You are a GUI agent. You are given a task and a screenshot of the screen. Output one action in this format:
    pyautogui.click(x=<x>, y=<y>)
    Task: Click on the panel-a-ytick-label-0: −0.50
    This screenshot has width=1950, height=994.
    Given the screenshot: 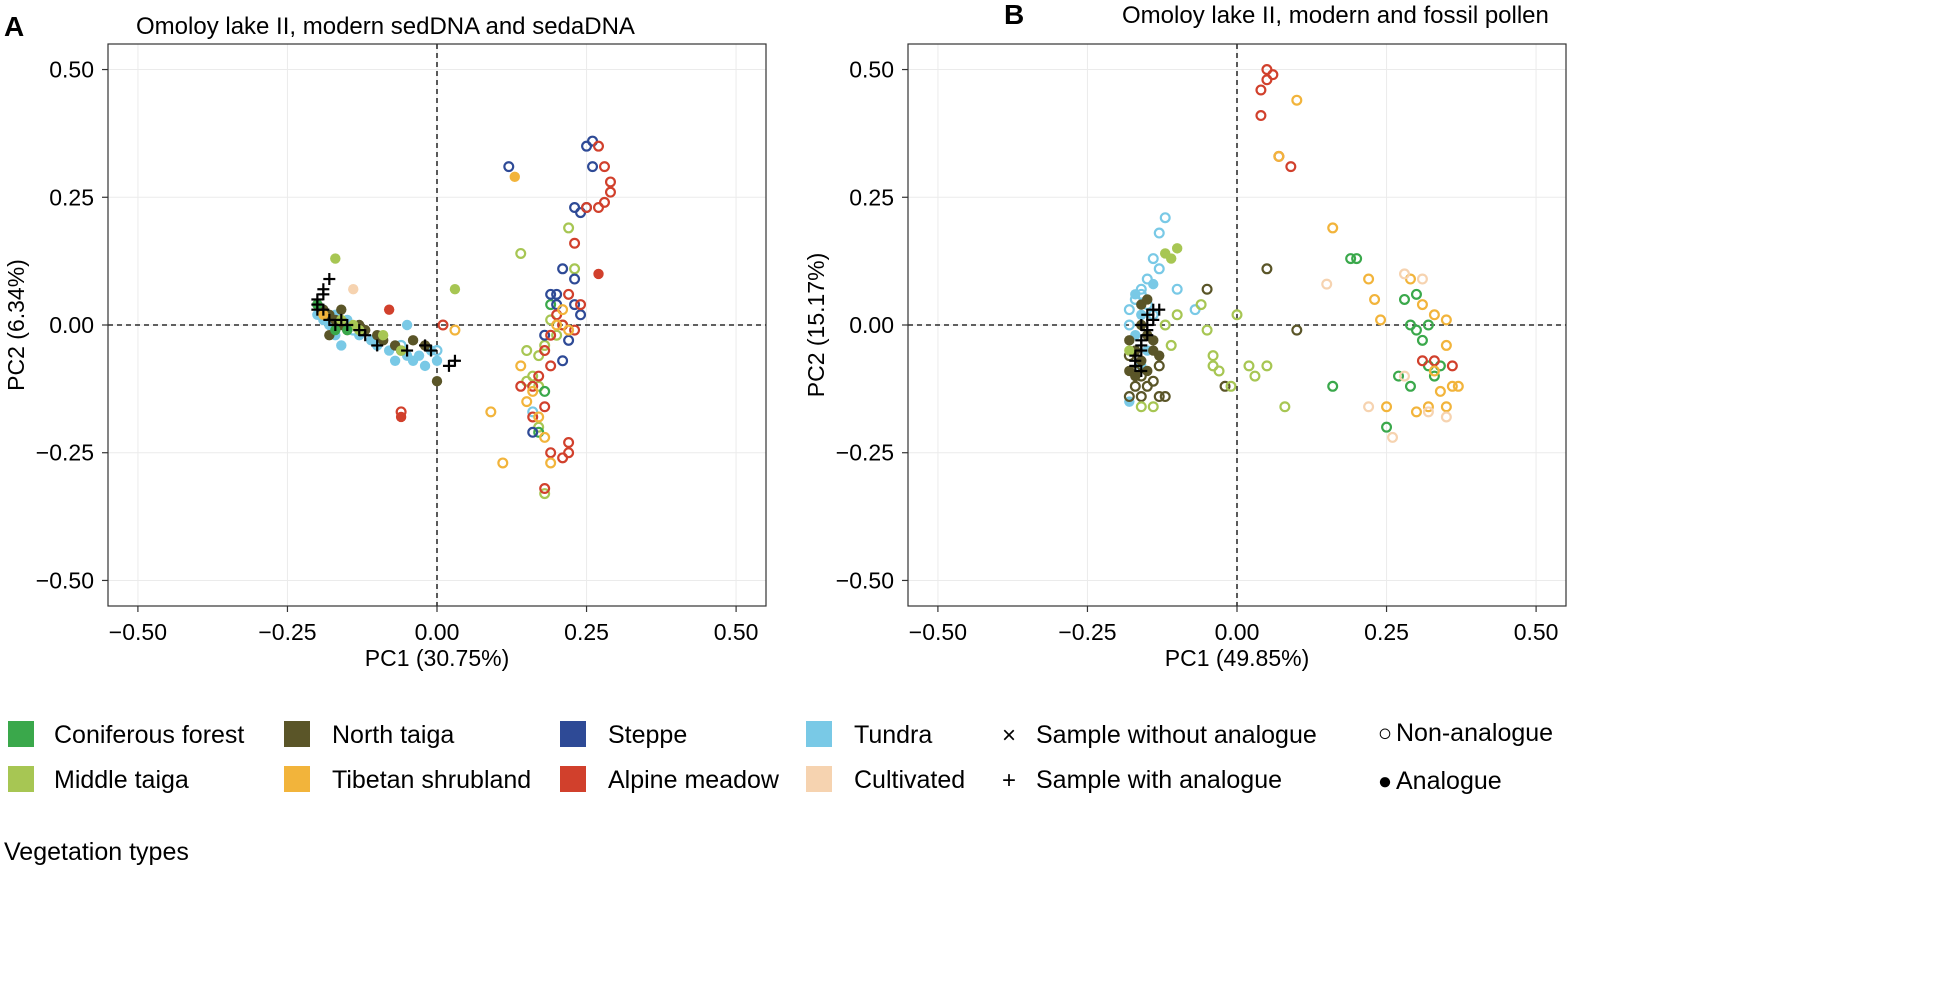 What is the action you would take?
    pyautogui.click(x=65, y=580)
    